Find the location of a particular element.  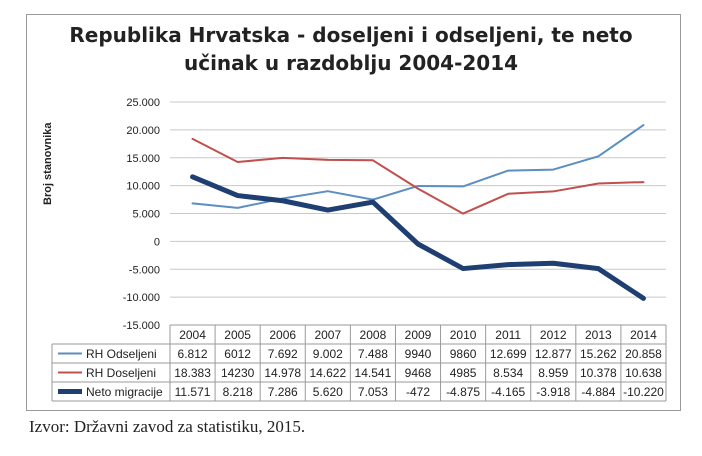

y-tick-label: -15.000 is located at coordinates (141, 326).